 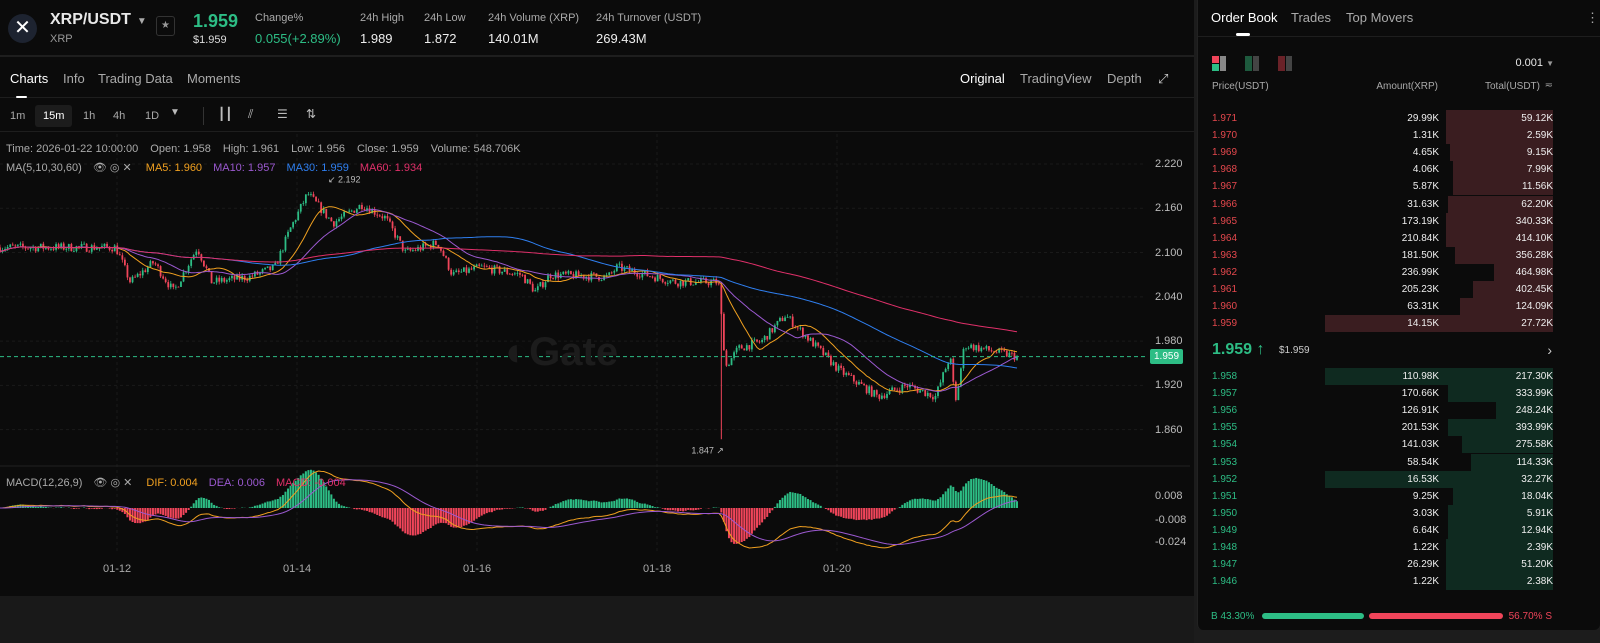 What do you see at coordinates (1592, 17) in the screenshot?
I see `more-icon: ⋮` at bounding box center [1592, 17].